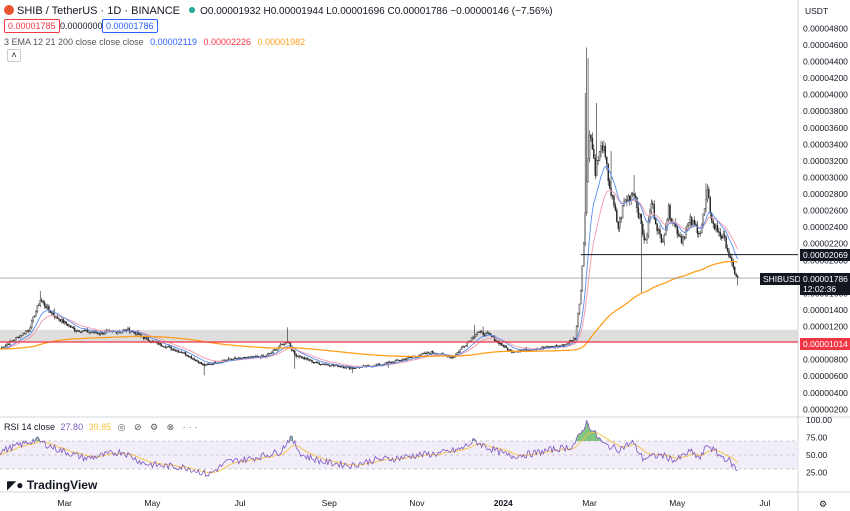 The image size is (850, 511). Describe the element at coordinates (823, 504) in the screenshot. I see `settings-gear-icon: ⚙` at that location.